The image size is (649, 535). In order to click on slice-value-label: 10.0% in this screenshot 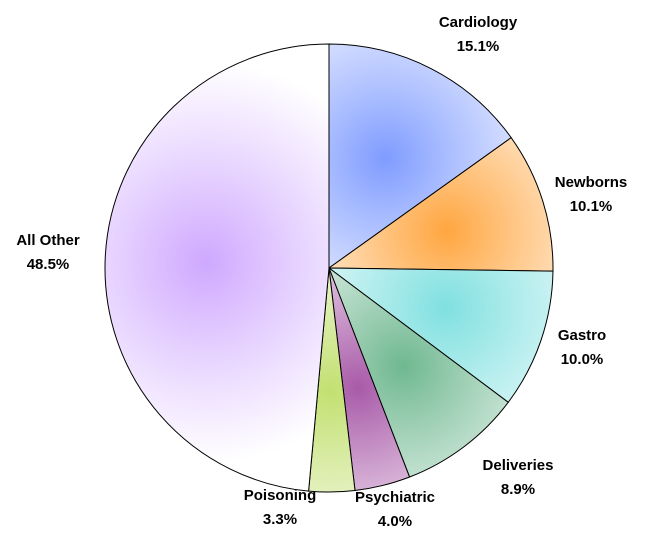, I will do `click(582, 359)`.